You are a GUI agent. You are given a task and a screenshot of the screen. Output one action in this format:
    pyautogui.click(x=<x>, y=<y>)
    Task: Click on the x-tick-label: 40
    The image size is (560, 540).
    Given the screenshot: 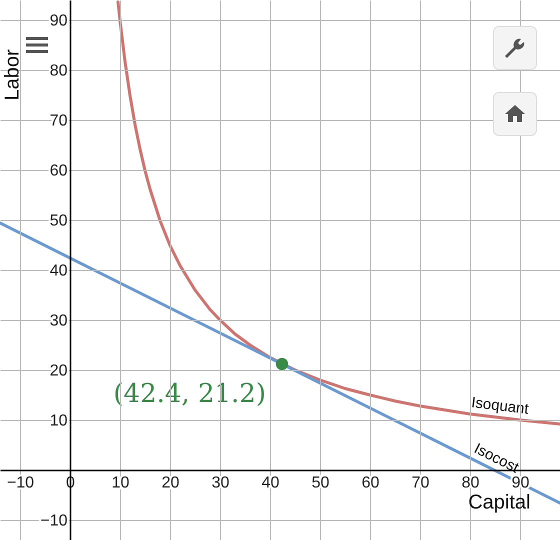 What is the action you would take?
    pyautogui.click(x=271, y=483)
    